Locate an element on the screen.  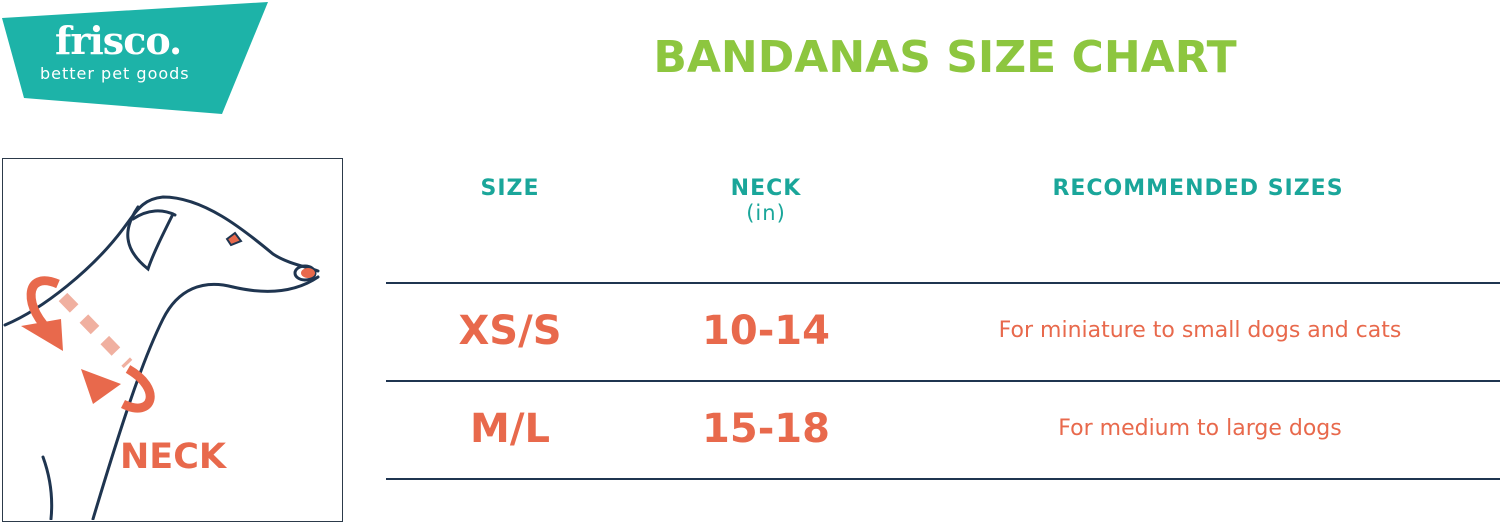
header-neck: NECK (in) is located at coordinates (766, 200).